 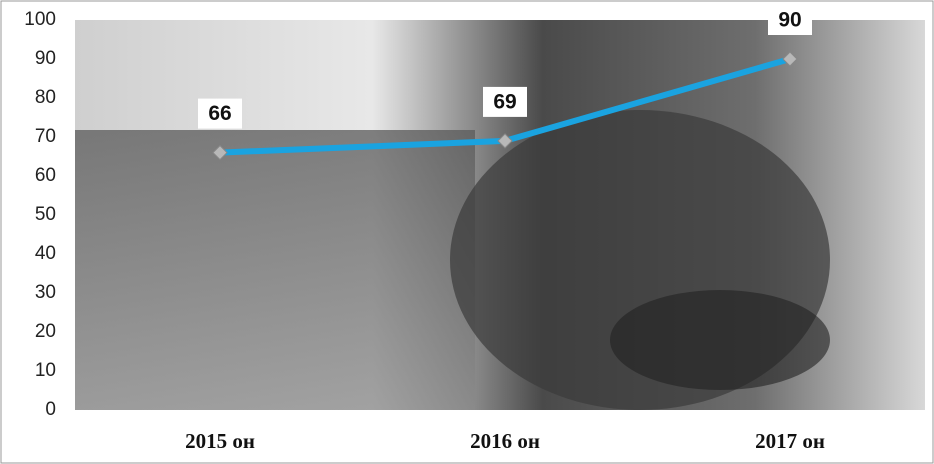 I want to click on y-tick-label: 0, so click(x=50, y=409).